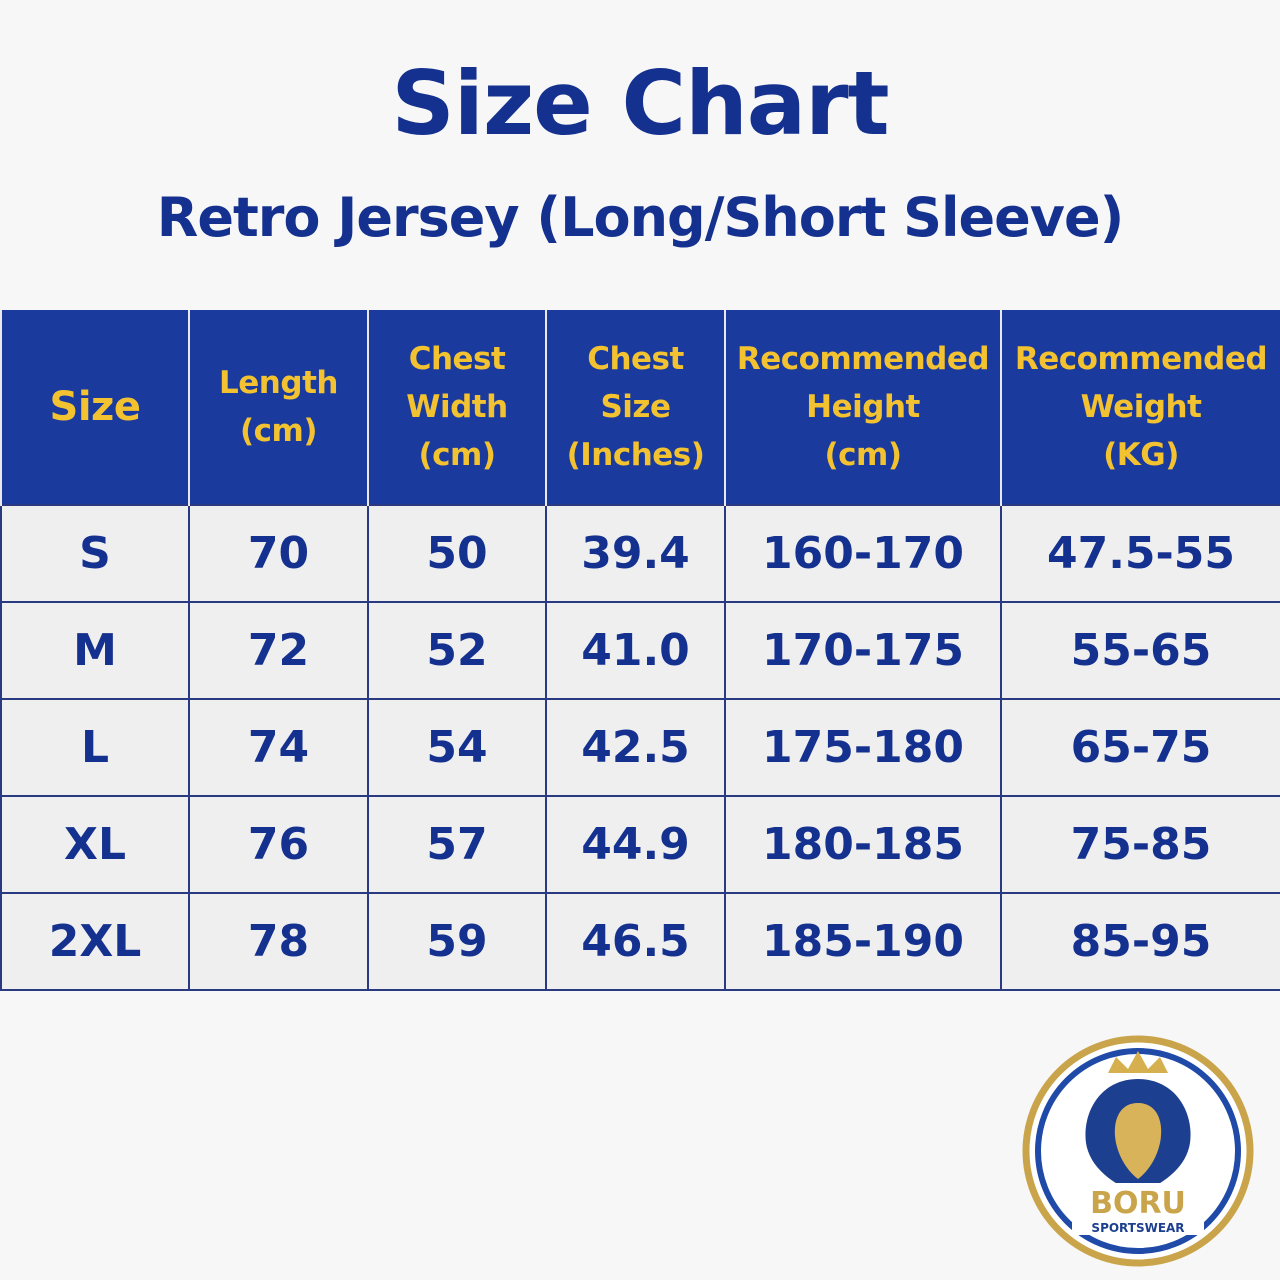 Image resolution: width=1280 pixels, height=1280 pixels. Describe the element at coordinates (863, 553) in the screenshot. I see `table-cell: 160-170` at that location.